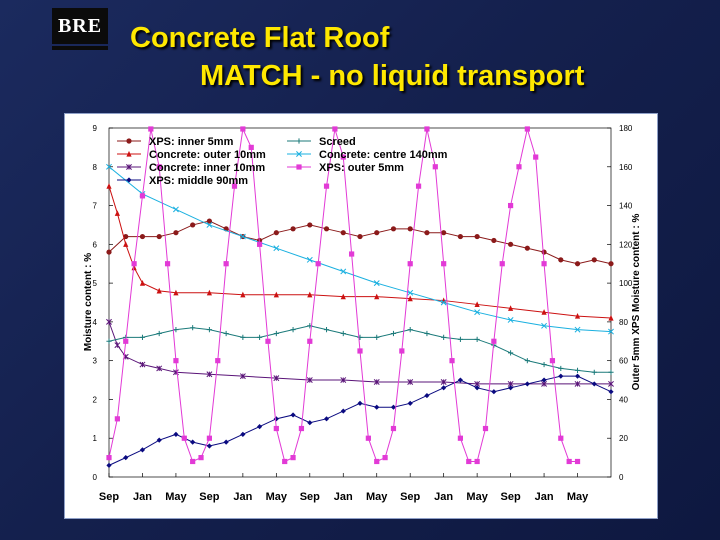  Describe the element at coordinates (207, 155) in the screenshot. I see `legend-label: Concrete: outer 10mm` at that location.